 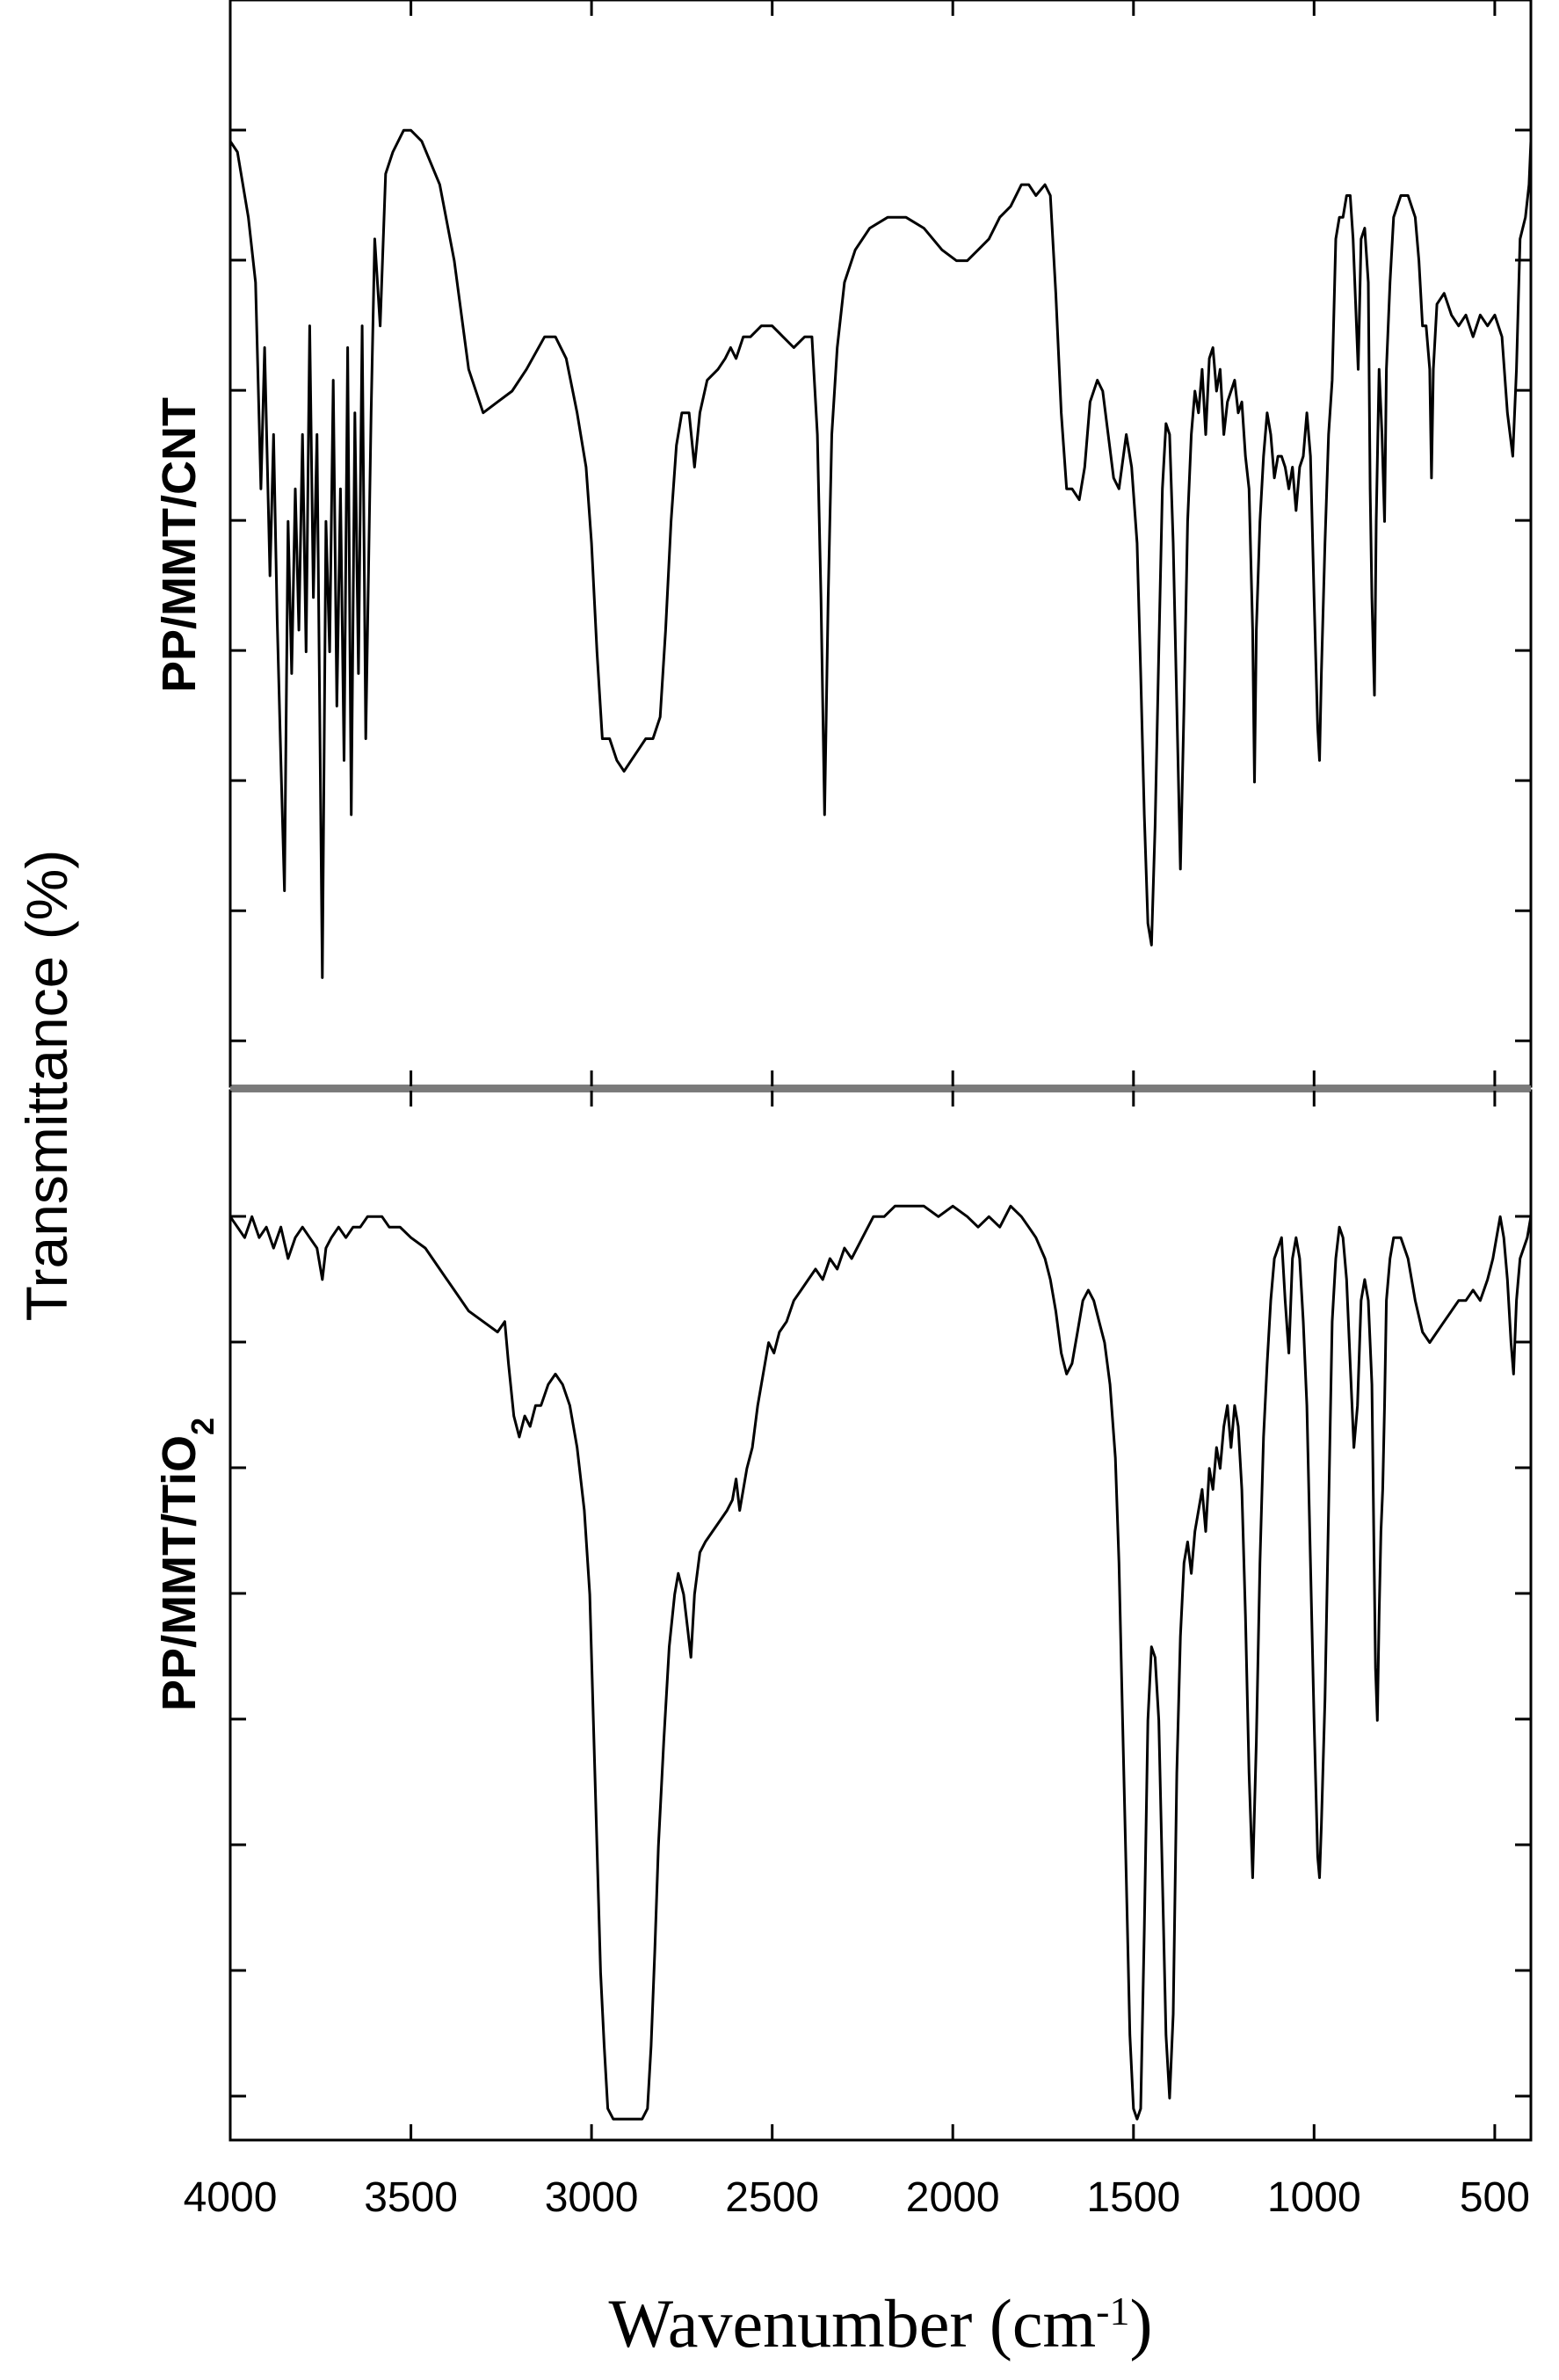 What do you see at coordinates (880, 1088) in the screenshot?
I see `panel-divider` at bounding box center [880, 1088].